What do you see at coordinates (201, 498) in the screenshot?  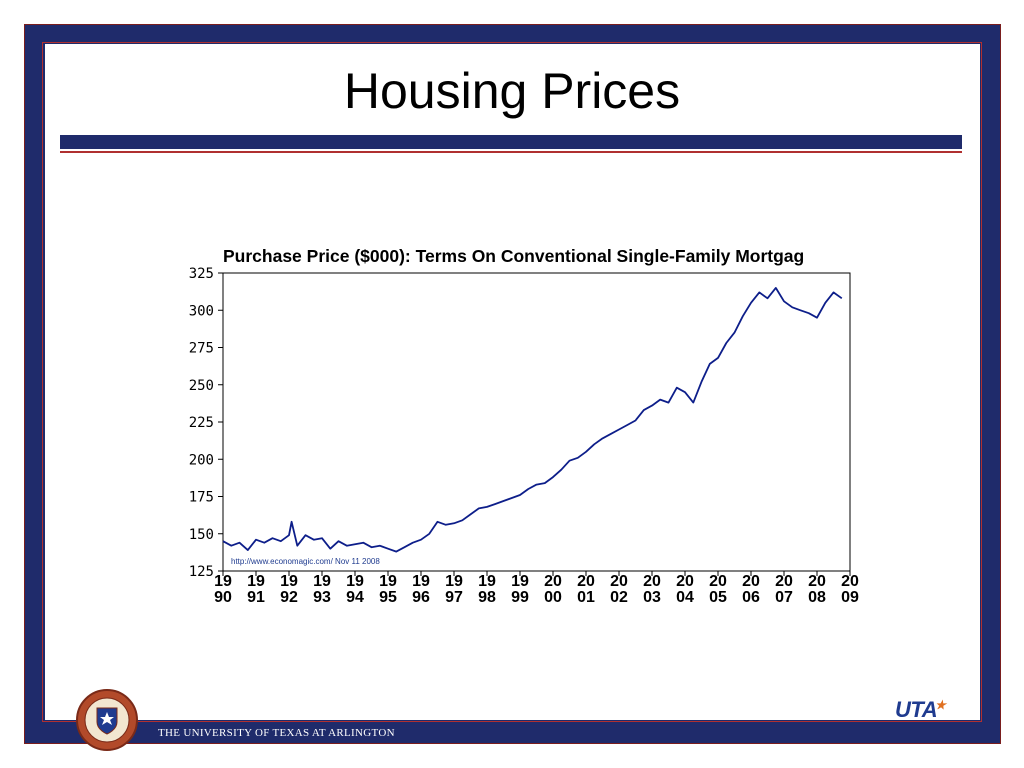 I see `y-tick-label: 175` at bounding box center [201, 498].